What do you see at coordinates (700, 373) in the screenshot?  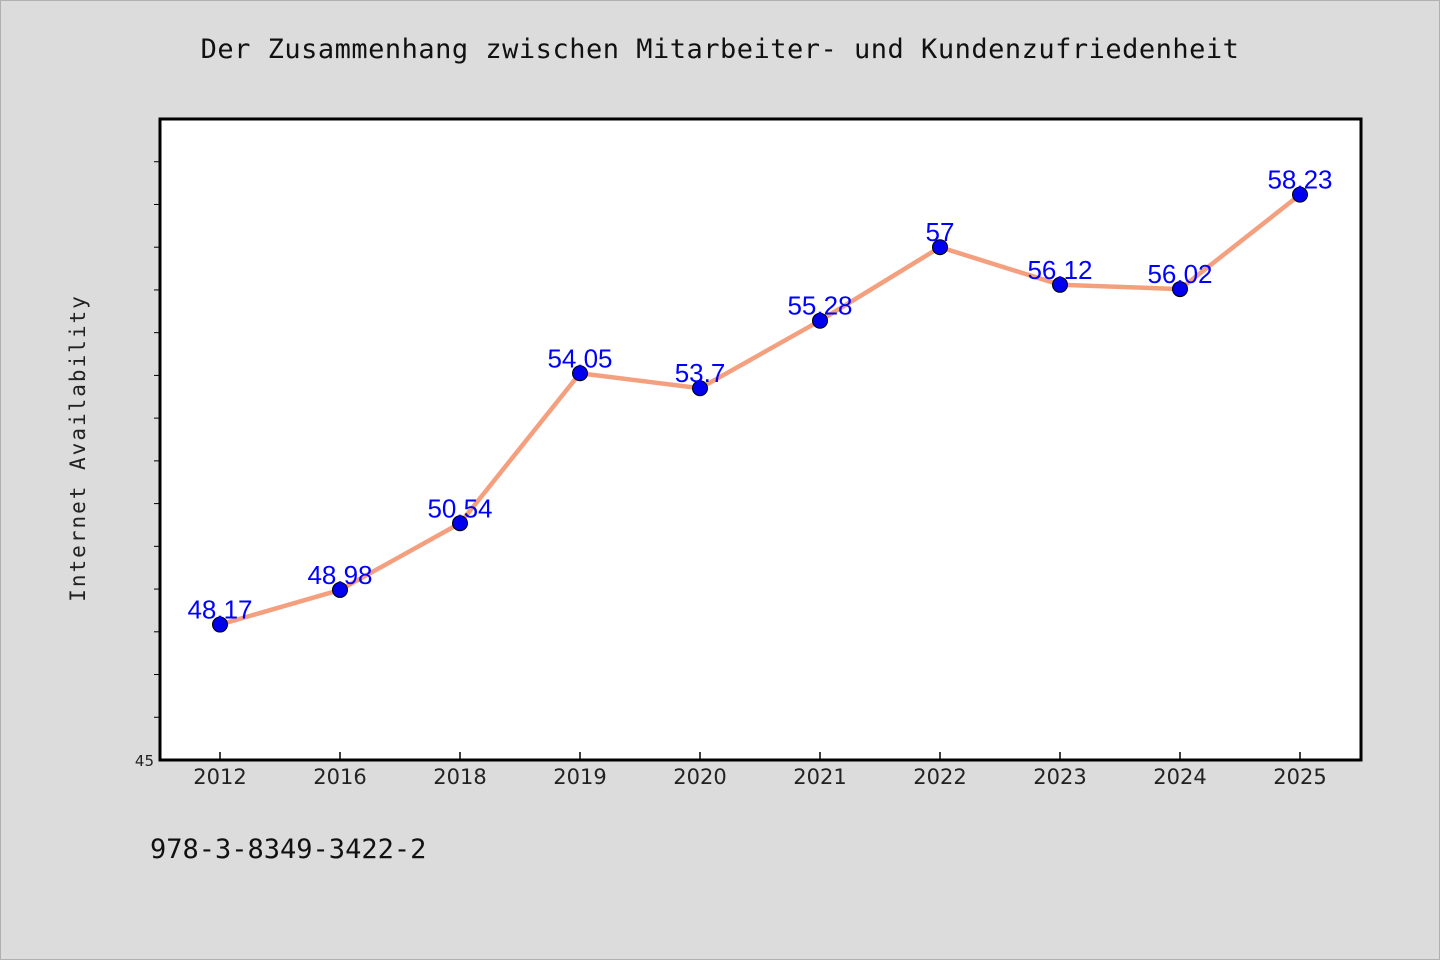 I see `data-label: 53.7` at bounding box center [700, 373].